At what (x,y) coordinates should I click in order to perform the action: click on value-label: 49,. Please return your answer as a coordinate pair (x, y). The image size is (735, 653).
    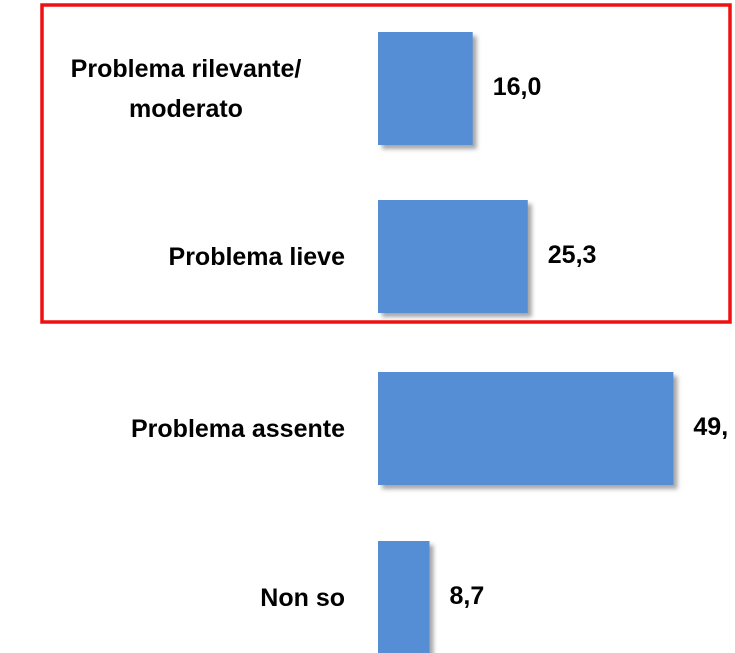
    Looking at the image, I should click on (710, 427).